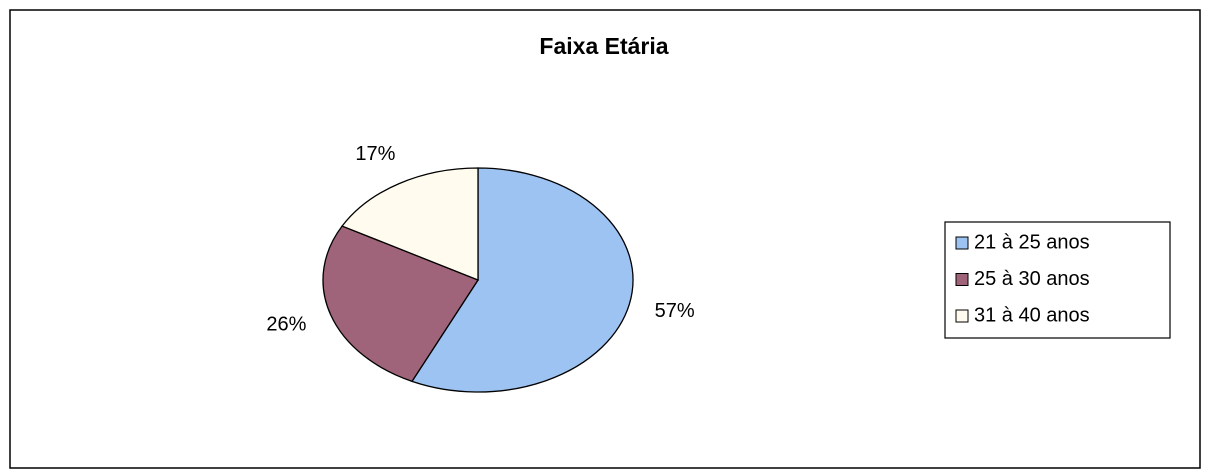  Describe the element at coordinates (375, 154) in the screenshot. I see `data-label: 17%` at that location.